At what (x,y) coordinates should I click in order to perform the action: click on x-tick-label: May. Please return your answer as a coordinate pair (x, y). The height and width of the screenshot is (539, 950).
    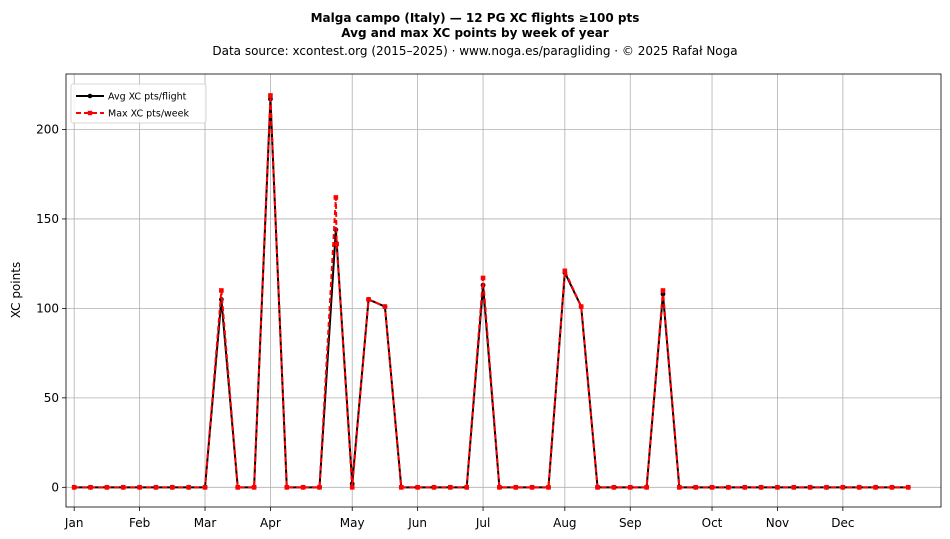
    Looking at the image, I should click on (352, 523).